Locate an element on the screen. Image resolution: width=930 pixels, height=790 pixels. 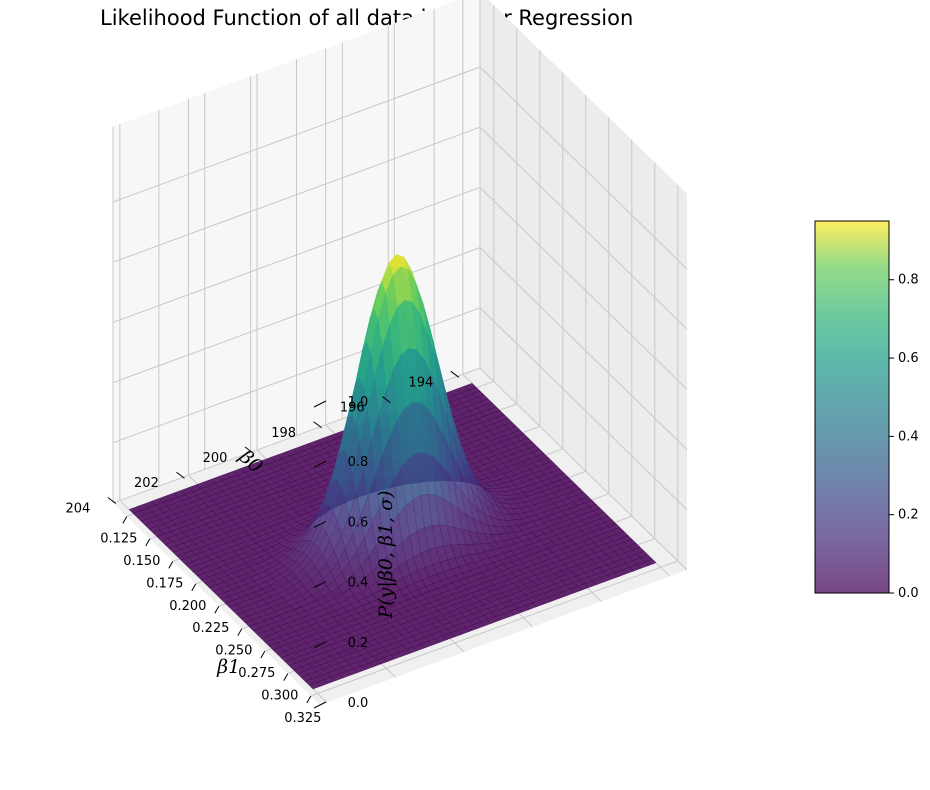
z-tick-label: 0.8 is located at coordinates (358, 462).